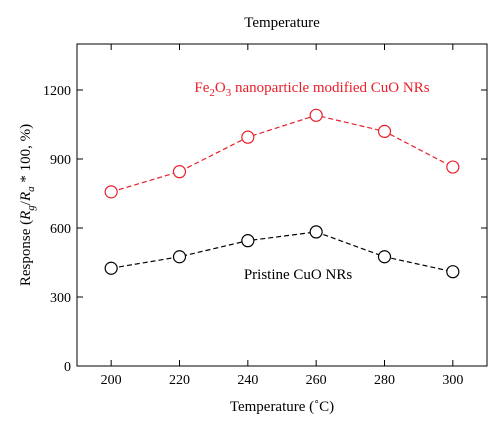 The width and height of the screenshot is (500, 430). What do you see at coordinates (60, 229) in the screenshot?
I see `y-tick-label-2: 600` at bounding box center [60, 229].